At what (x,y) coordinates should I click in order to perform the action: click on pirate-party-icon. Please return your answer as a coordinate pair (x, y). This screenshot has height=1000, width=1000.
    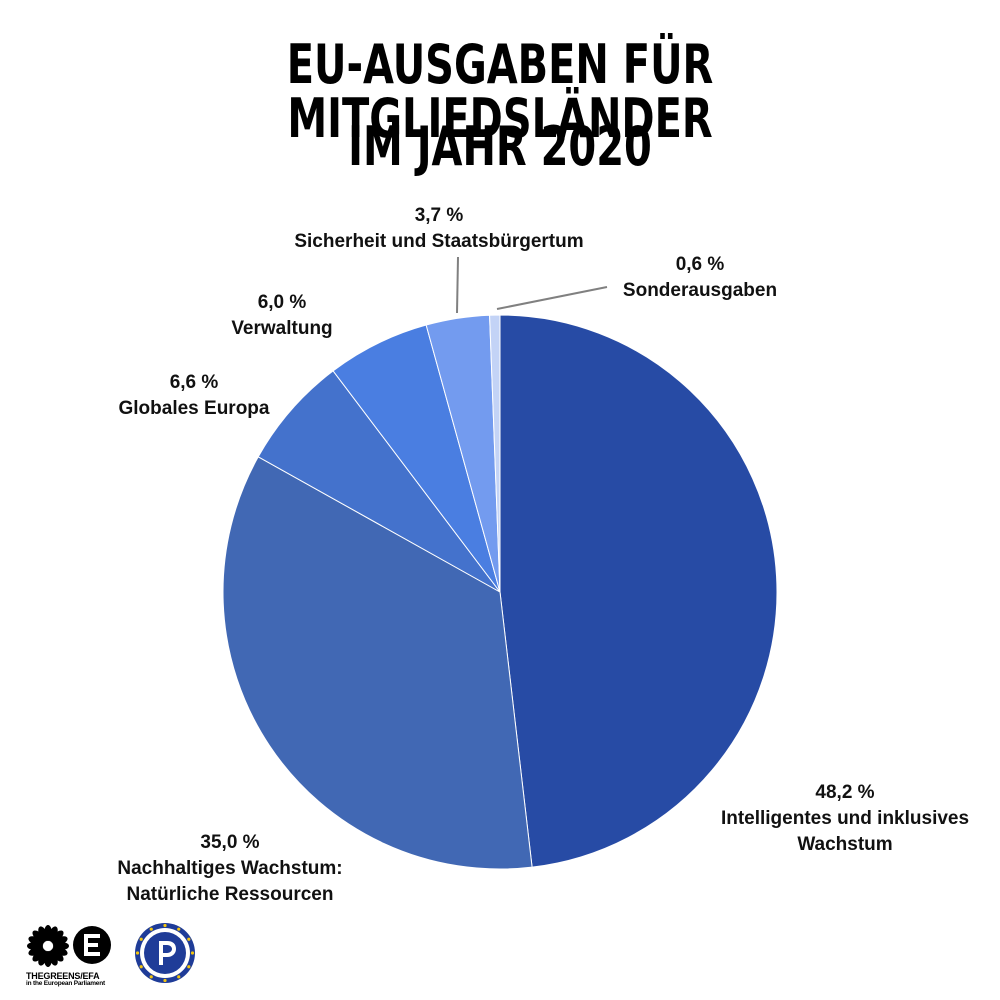
    Looking at the image, I should click on (165, 953).